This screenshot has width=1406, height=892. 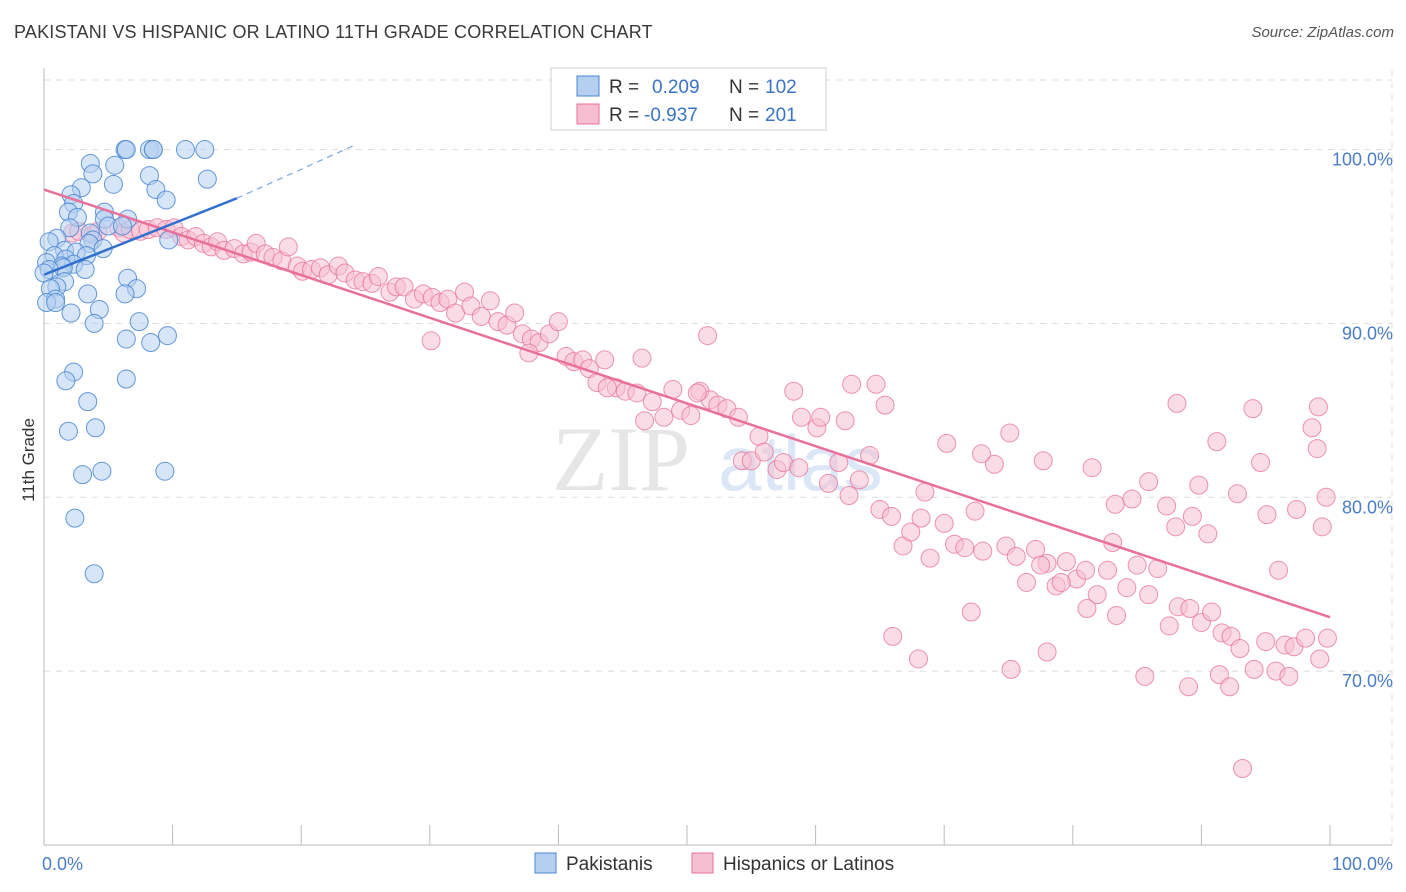 I want to click on source-credit: Source: ZipAtlas.com, so click(x=1322, y=32).